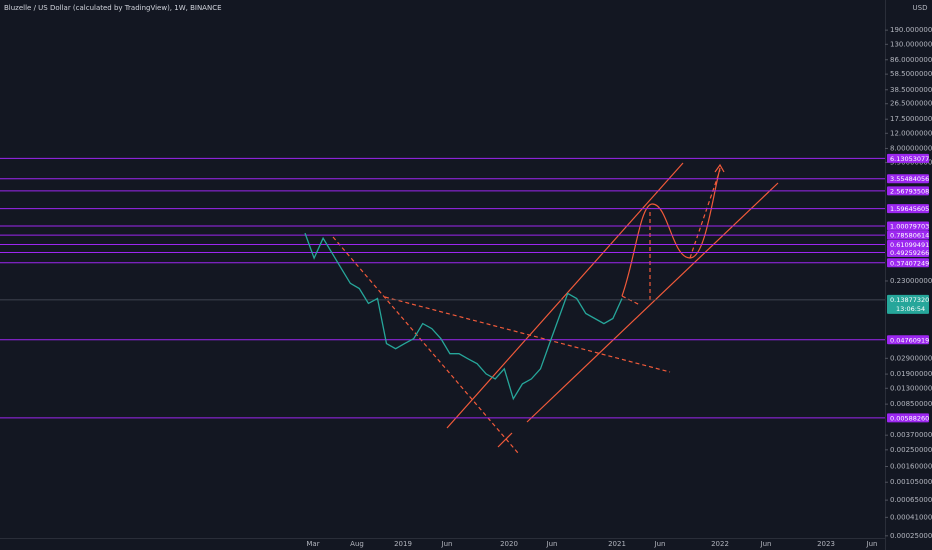 The image size is (932, 550). Describe the element at coordinates (911, 60) in the screenshot. I see `y-tick-label: 86.00000000` at that location.